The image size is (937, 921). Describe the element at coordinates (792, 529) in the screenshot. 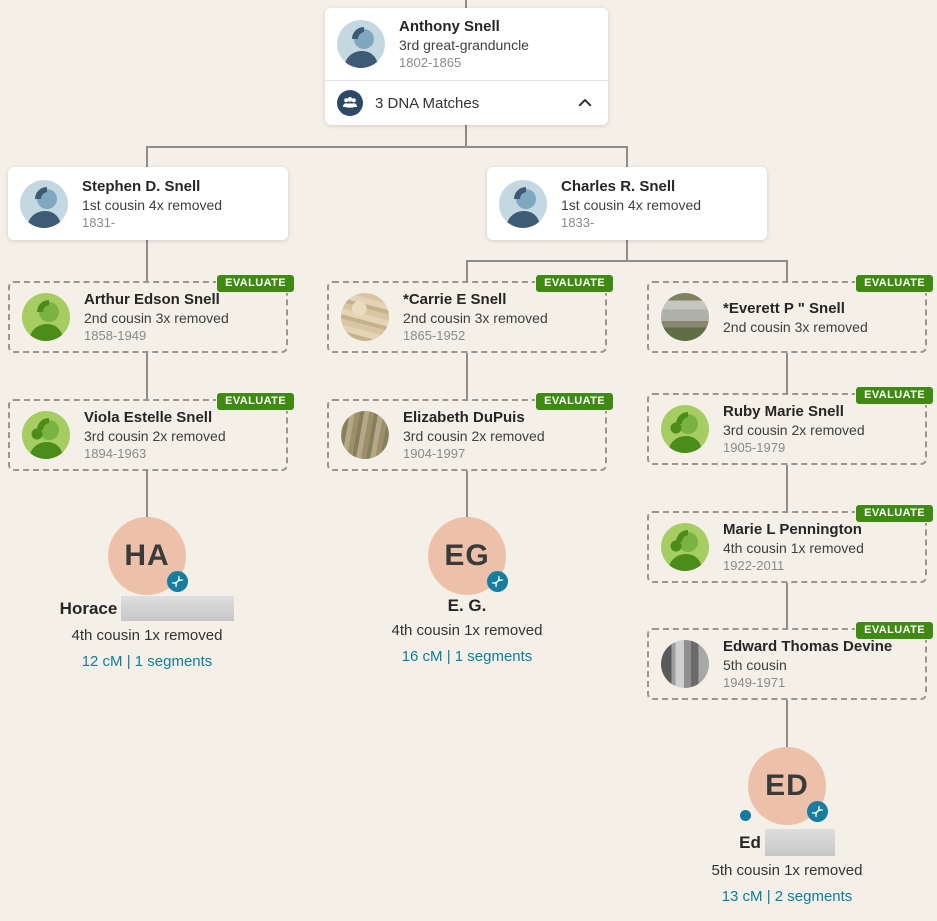

I see `person-name: Marie L Pennington` at that location.